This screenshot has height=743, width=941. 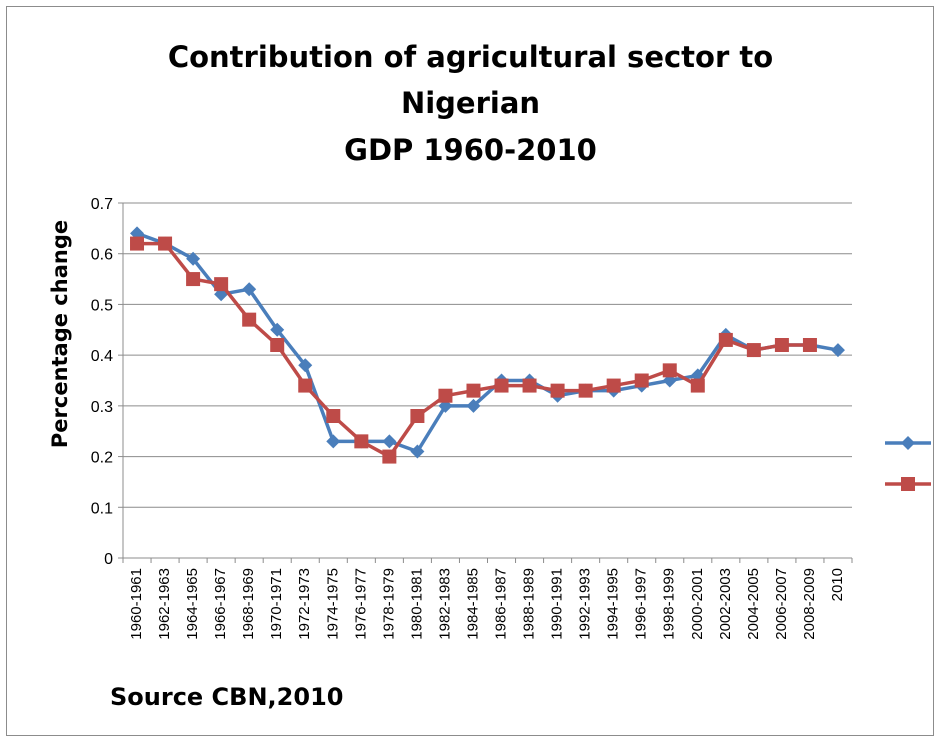 I want to click on x-tick-label: 1978-1979, so click(x=388, y=604).